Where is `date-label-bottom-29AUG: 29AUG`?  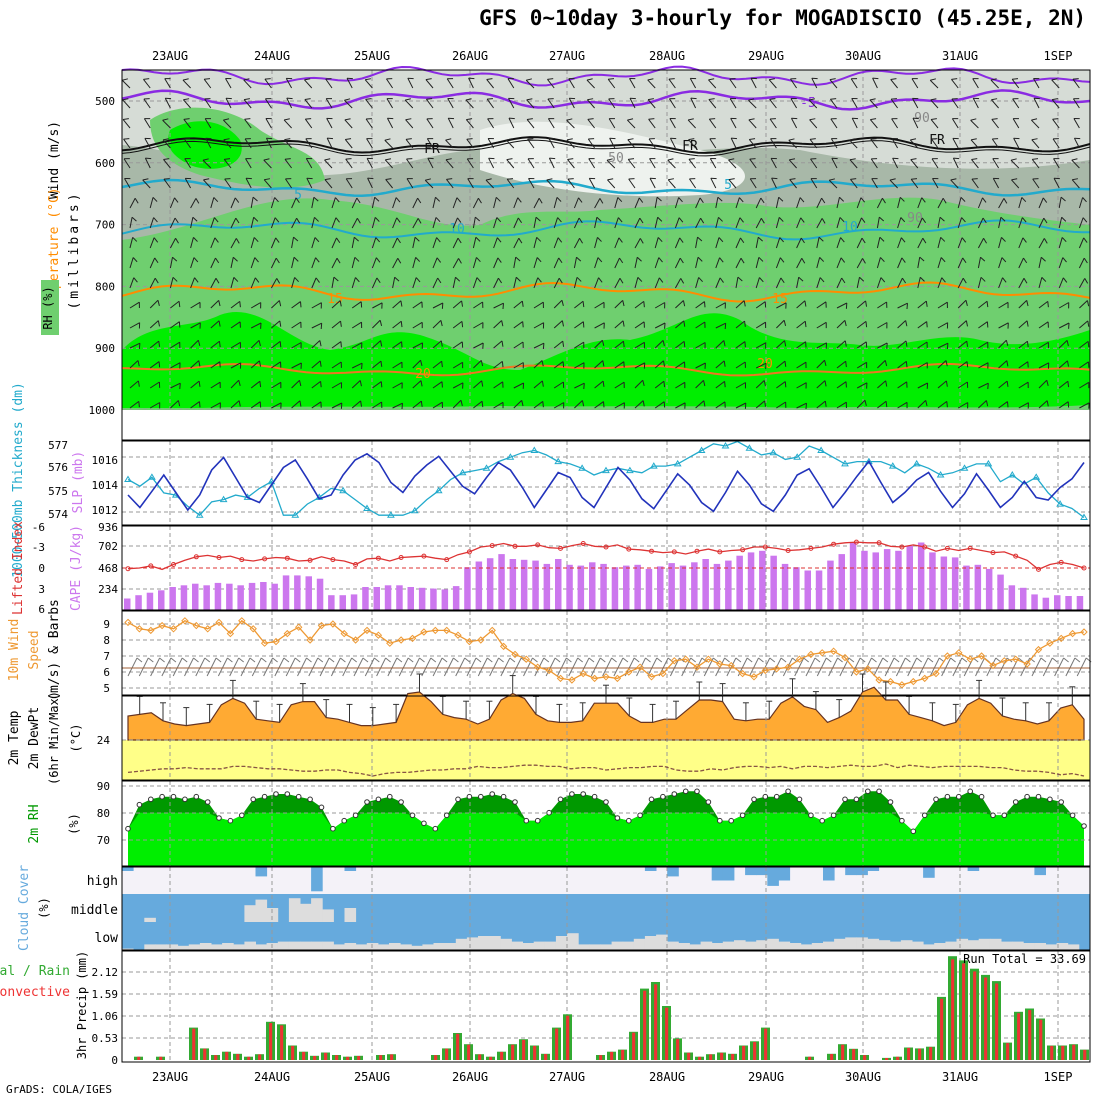
date-label-bottom-29AUG: 29AUG is located at coordinates (766, 1077).